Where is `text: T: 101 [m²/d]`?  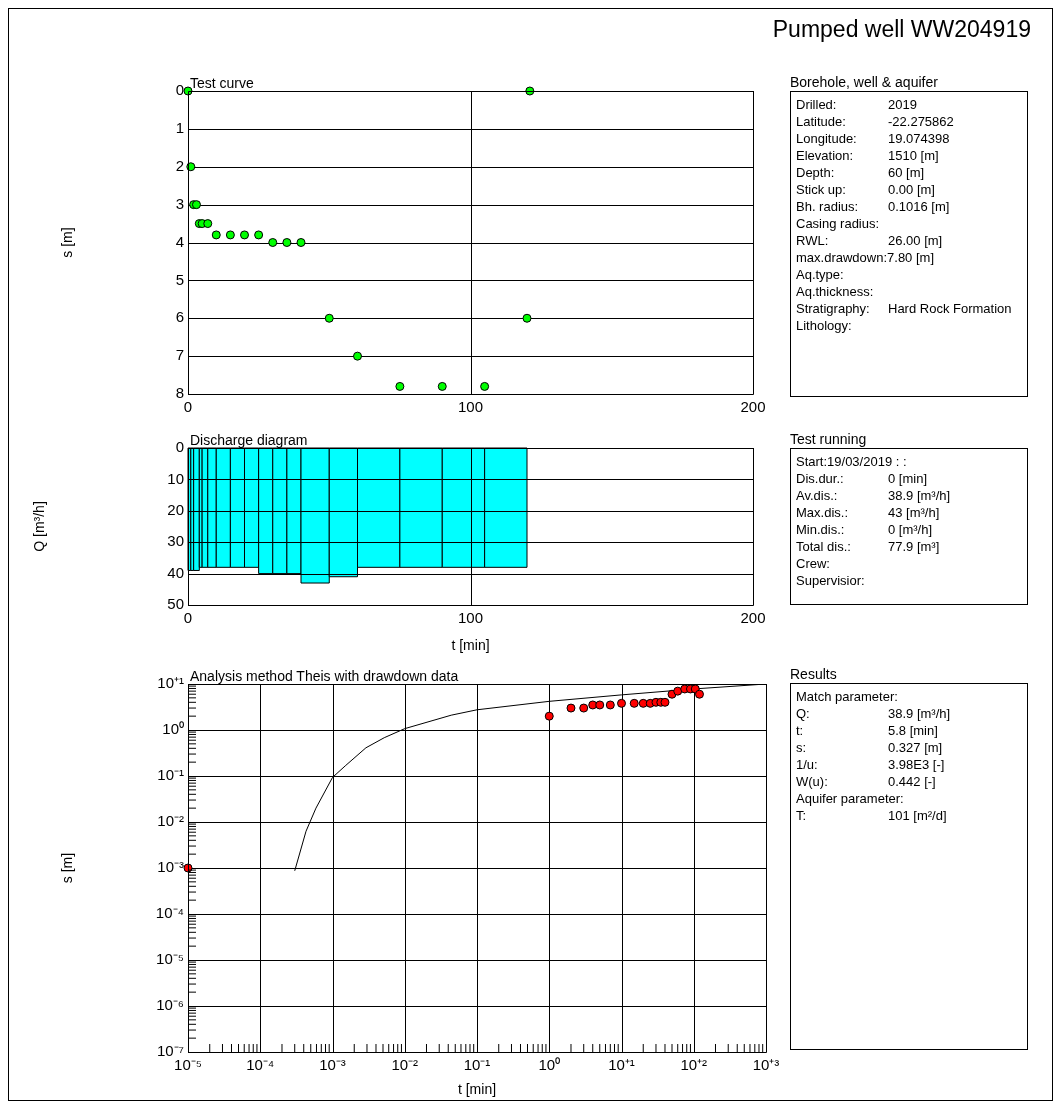
text: T: 101 [m²/d] is located at coordinates (871, 815).